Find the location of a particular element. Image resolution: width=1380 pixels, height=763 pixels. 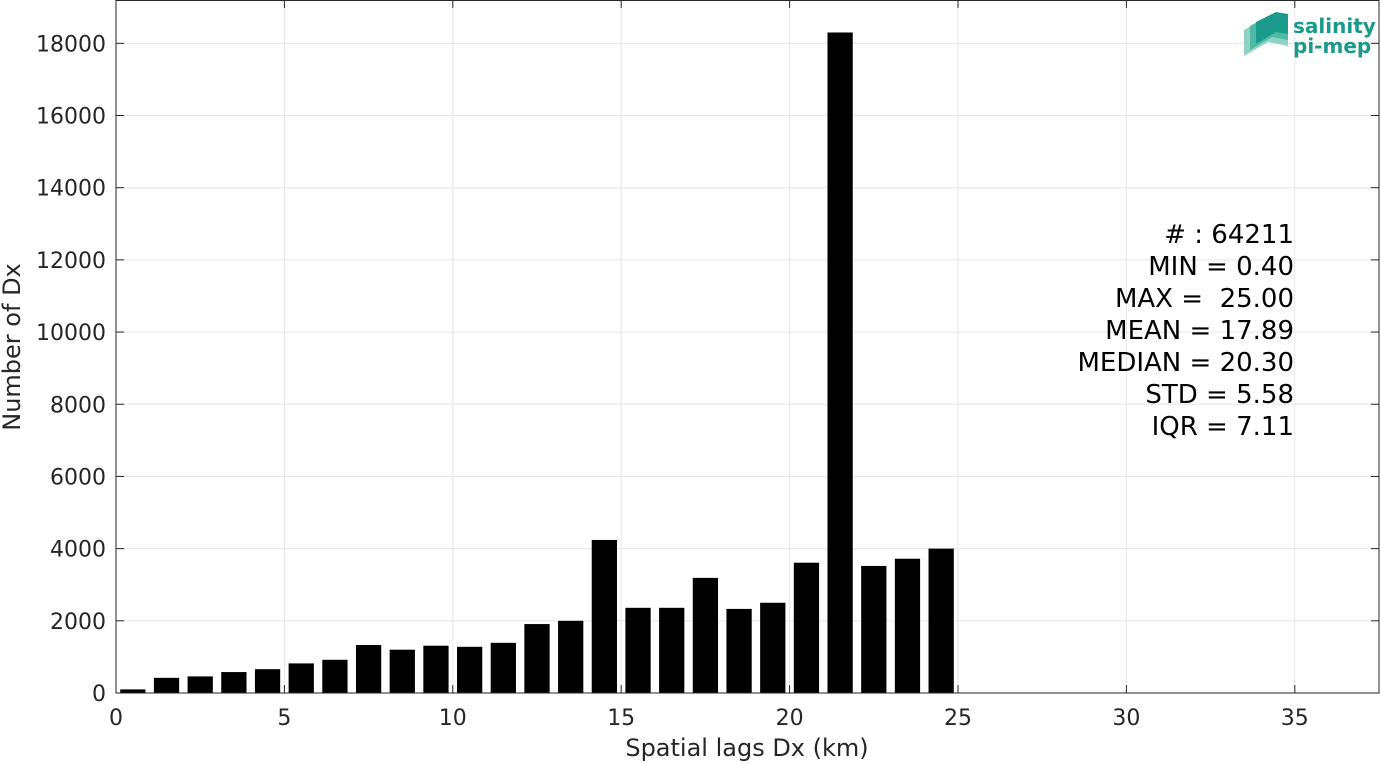

y-tick-label: 16000 is located at coordinates (71, 117).